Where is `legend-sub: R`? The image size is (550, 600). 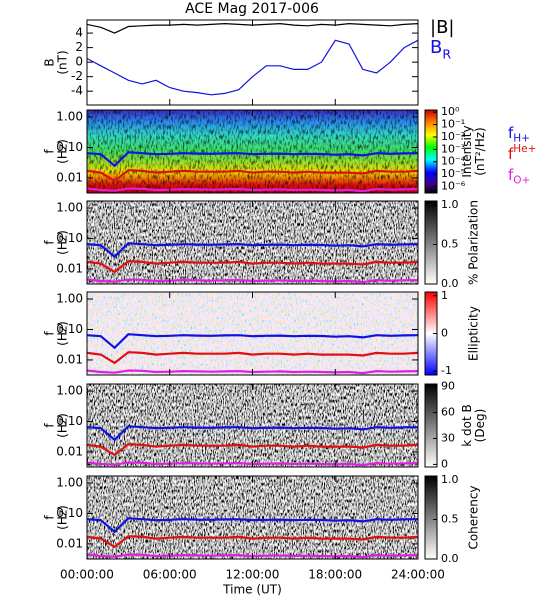
legend-sub: R is located at coordinates (446, 53).